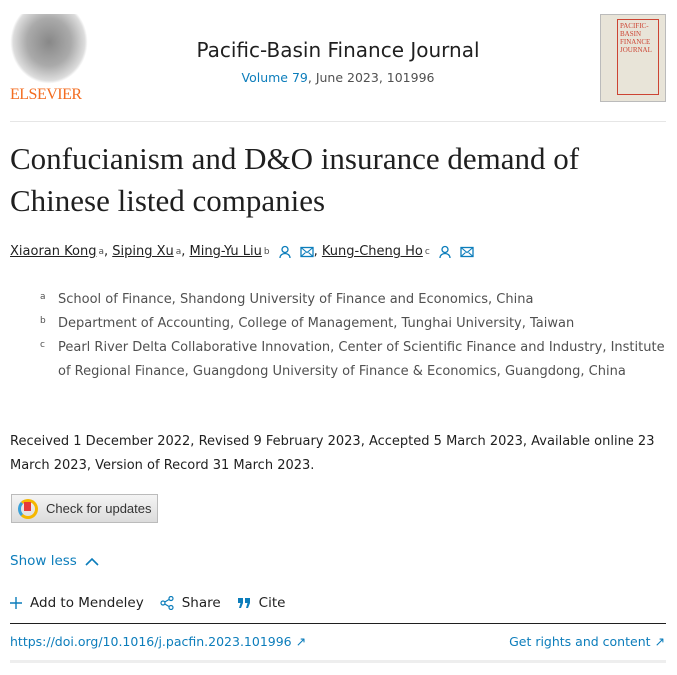 This screenshot has width=677, height=675. What do you see at coordinates (371, 77) in the screenshot?
I see `volume-date: , June 2023, 101996` at bounding box center [371, 77].